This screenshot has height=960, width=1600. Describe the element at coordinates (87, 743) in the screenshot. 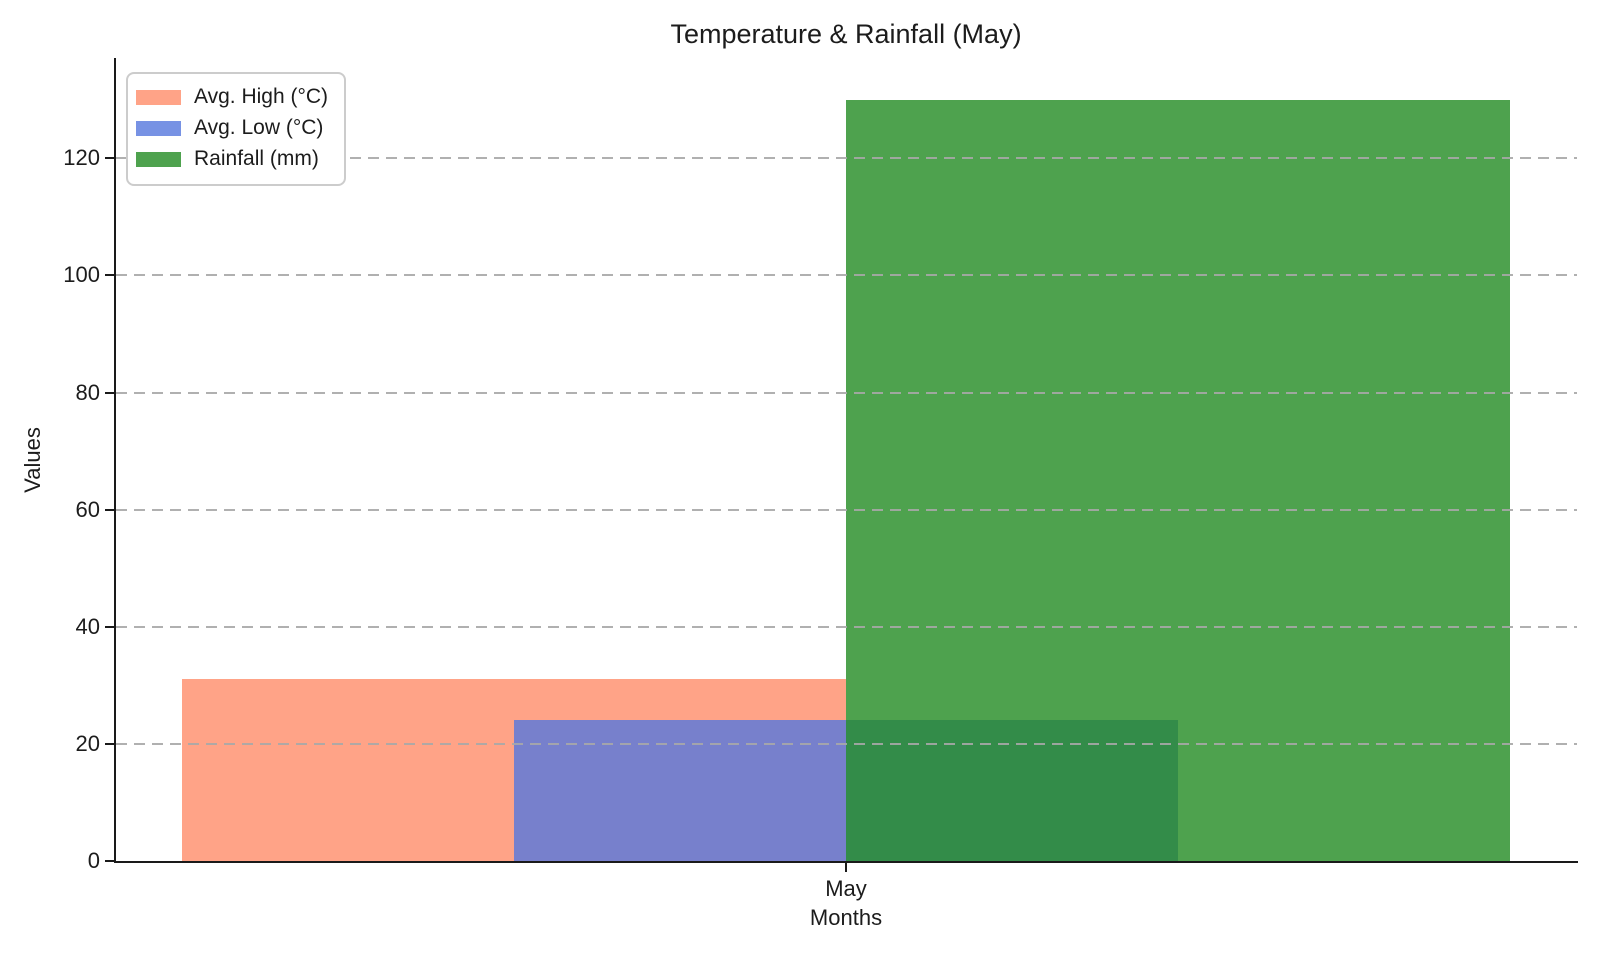

I see `y-tick-label-20: 20` at that location.